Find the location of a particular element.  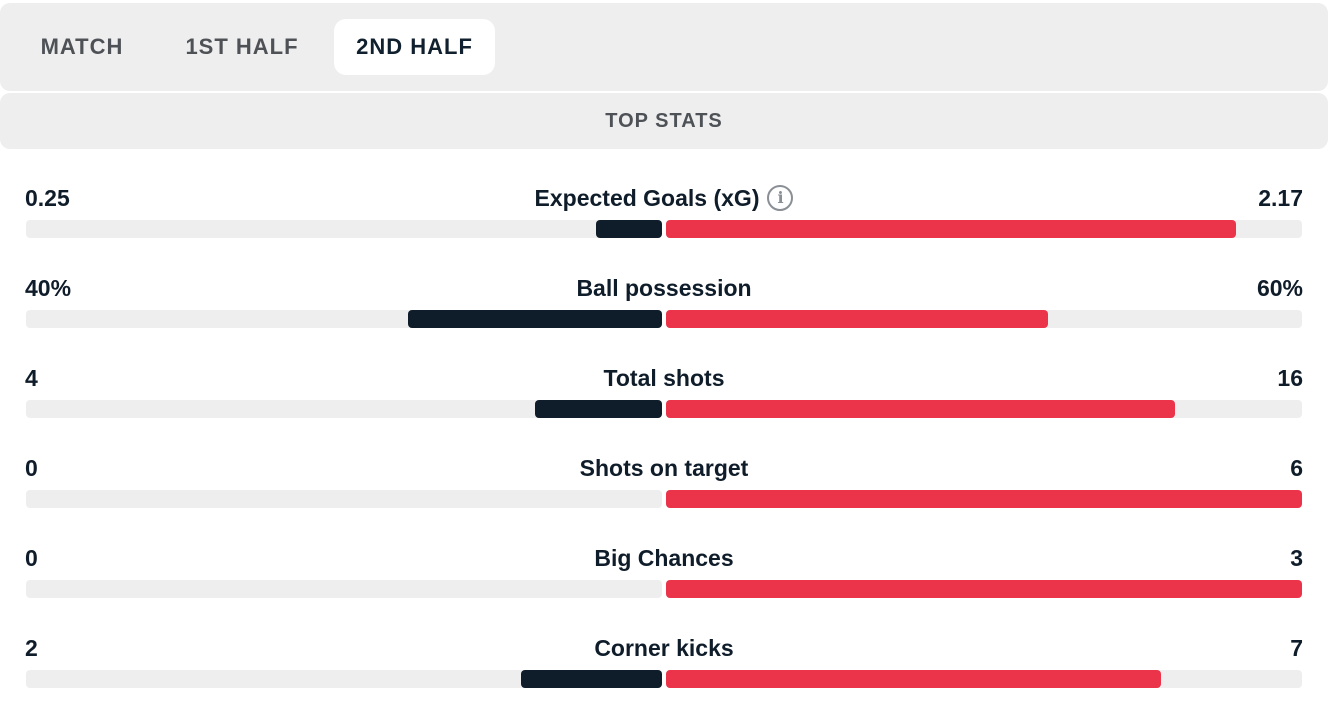

stat-row: 0 Shots on target 6 is located at coordinates (667, 498).